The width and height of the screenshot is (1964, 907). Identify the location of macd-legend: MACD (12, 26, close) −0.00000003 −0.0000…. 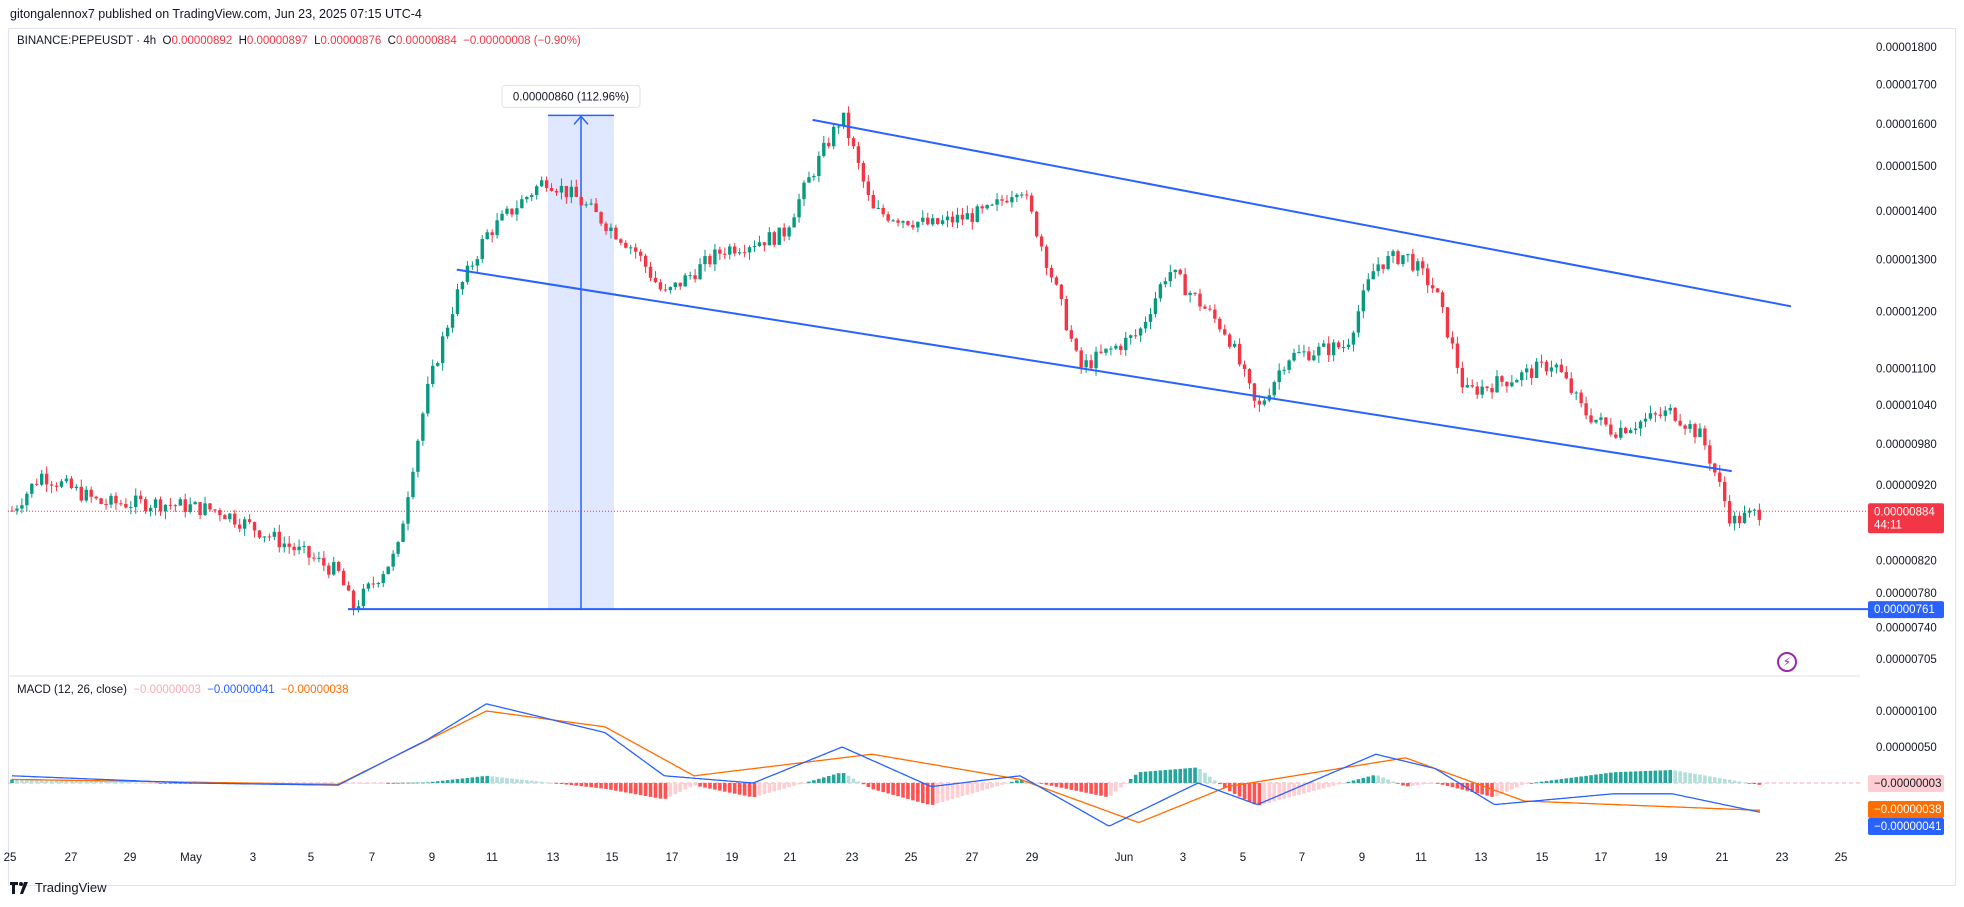
(183, 690).